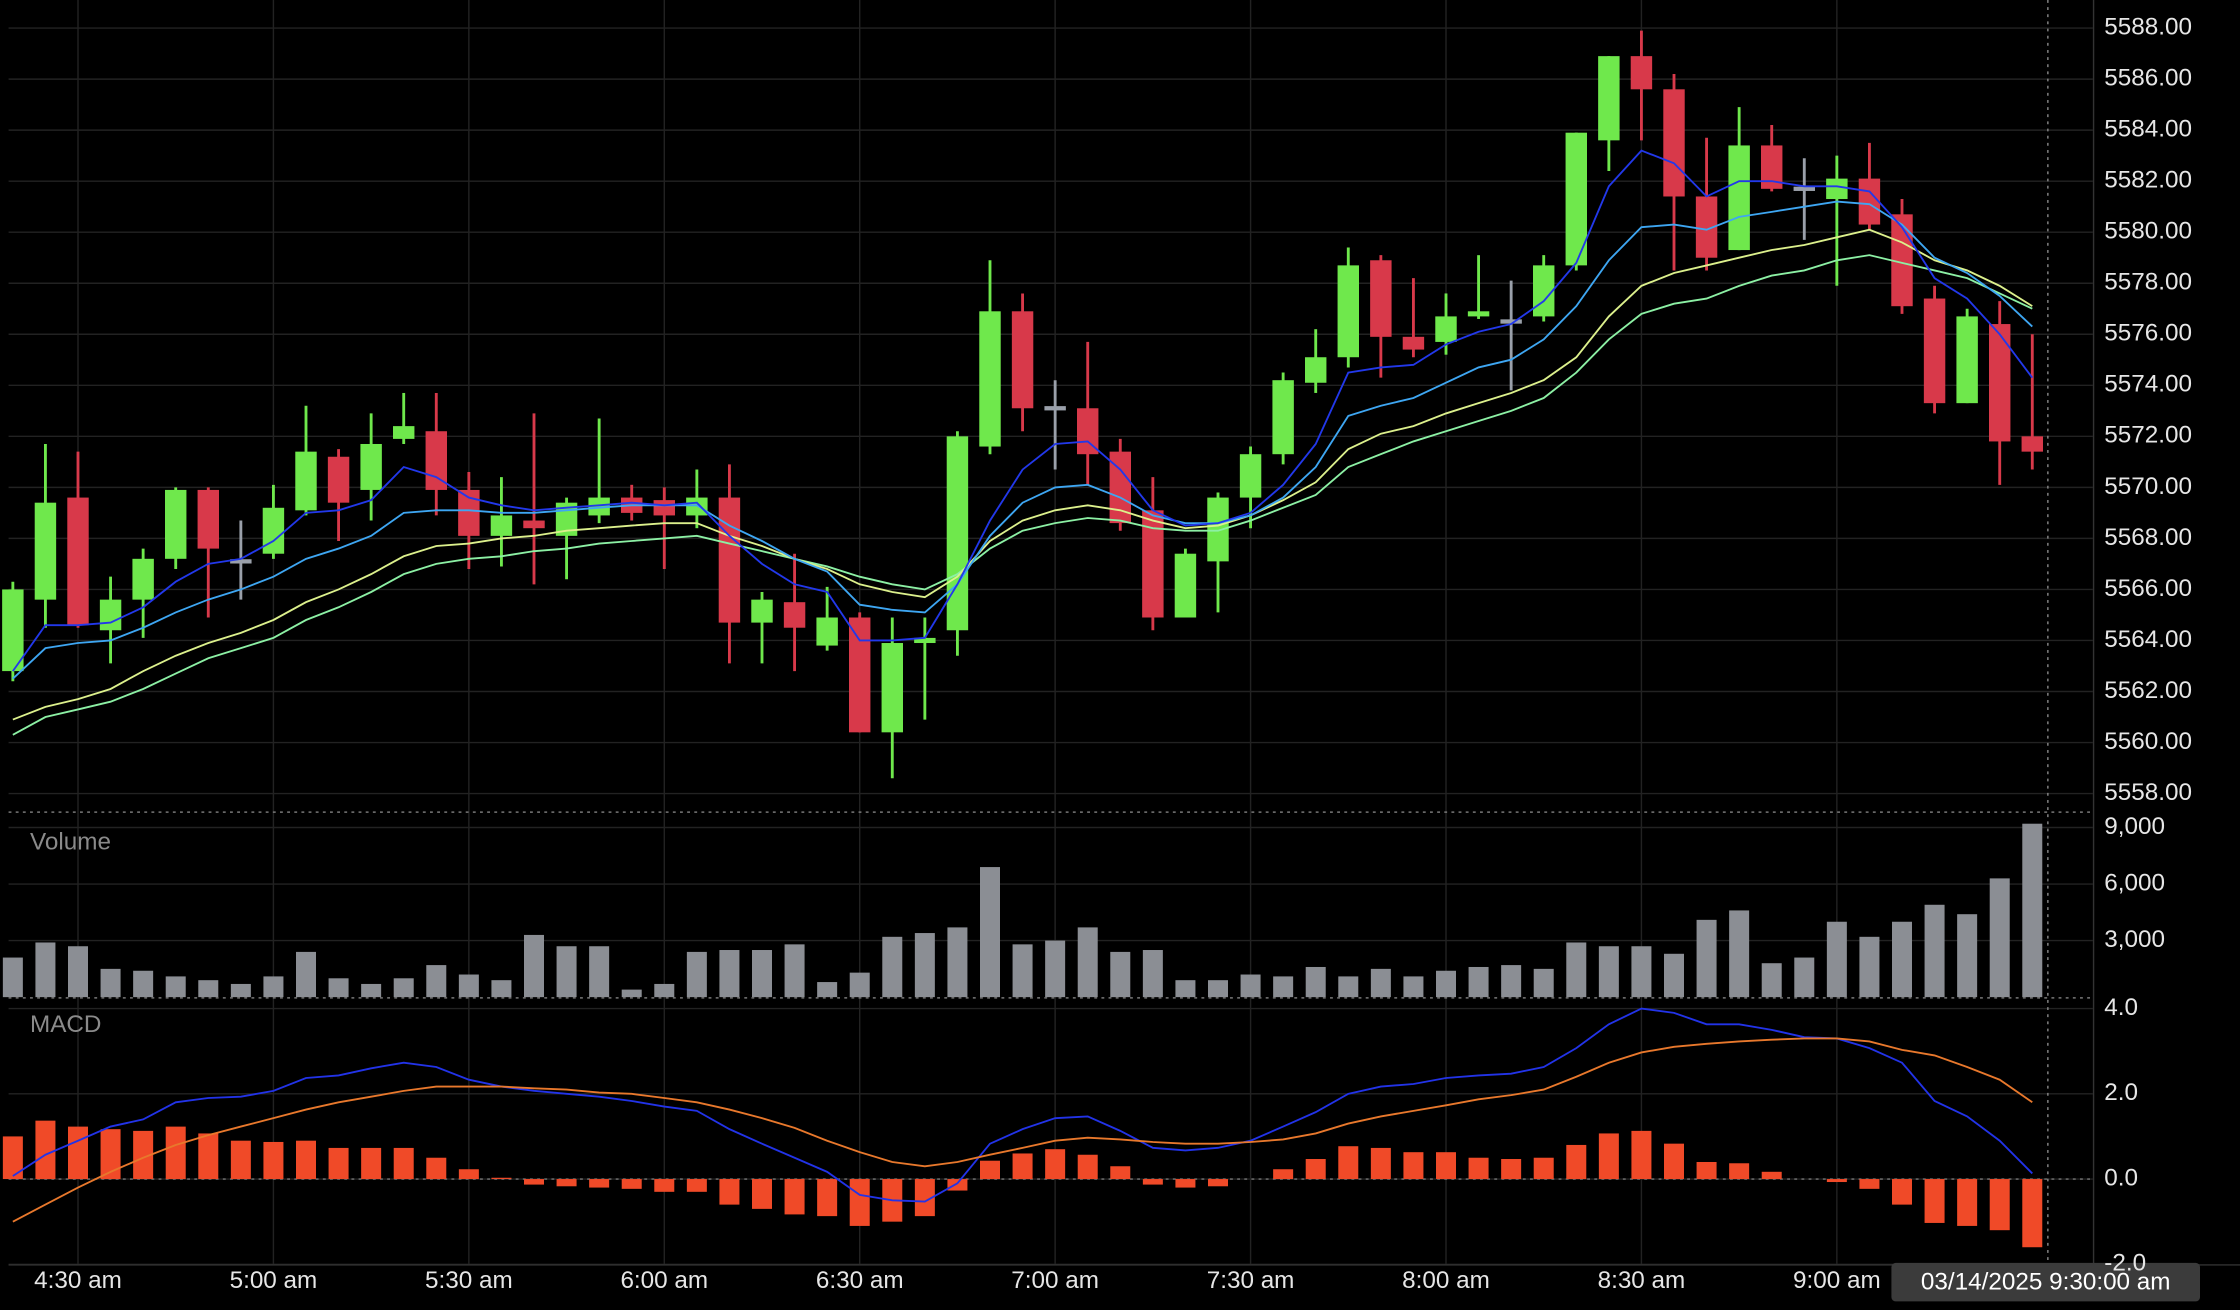 The width and height of the screenshot is (2240, 1310). Describe the element at coordinates (70, 841) in the screenshot. I see `panel-title: Volume` at that location.